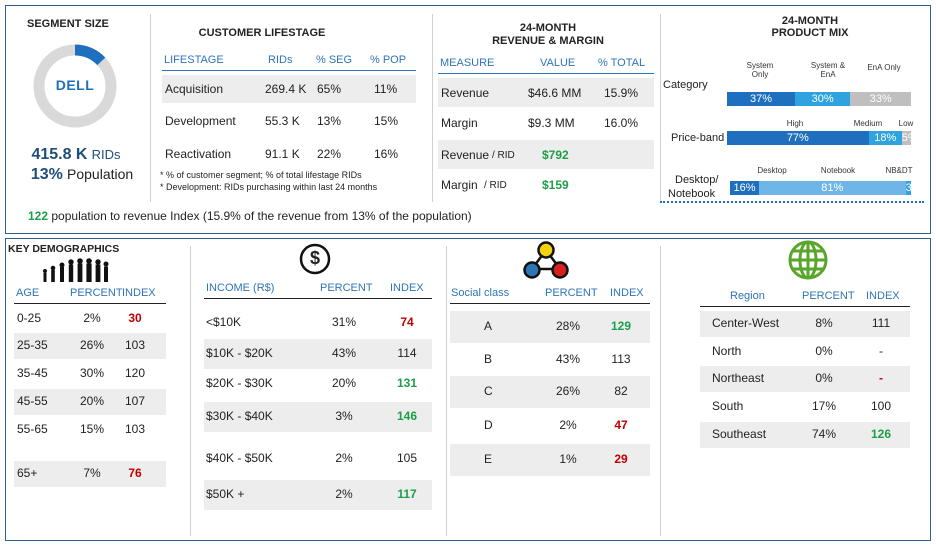 This screenshot has width=936, height=546. I want to click on label-cell: A, so click(488, 326).